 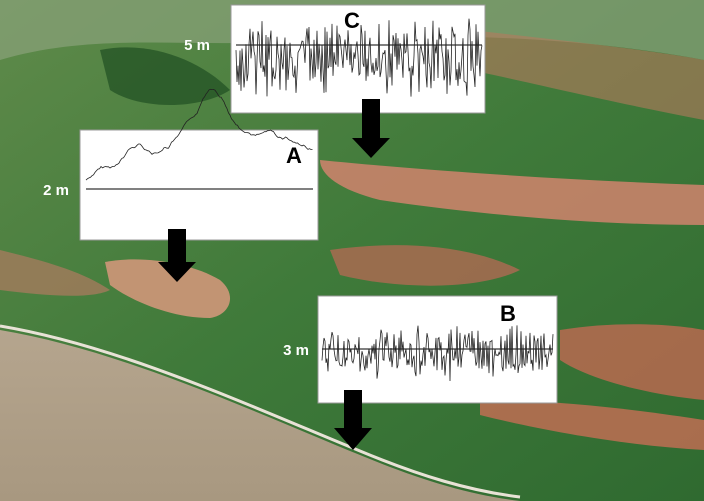 I want to click on panel-label: B, so click(x=508, y=313).